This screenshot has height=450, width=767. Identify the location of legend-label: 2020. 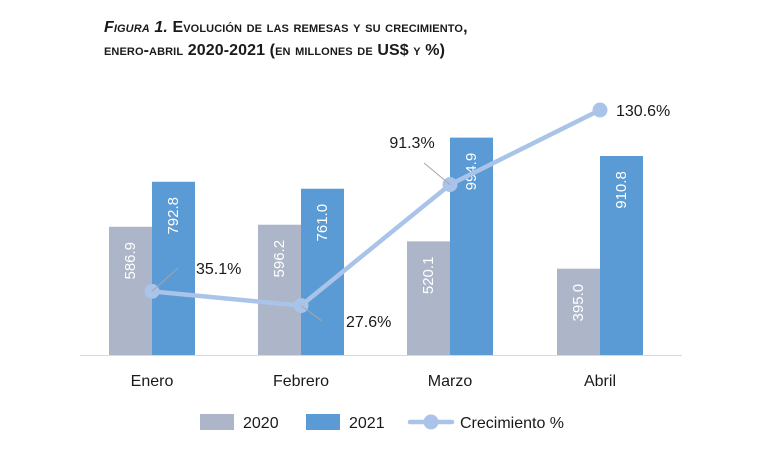
(261, 423).